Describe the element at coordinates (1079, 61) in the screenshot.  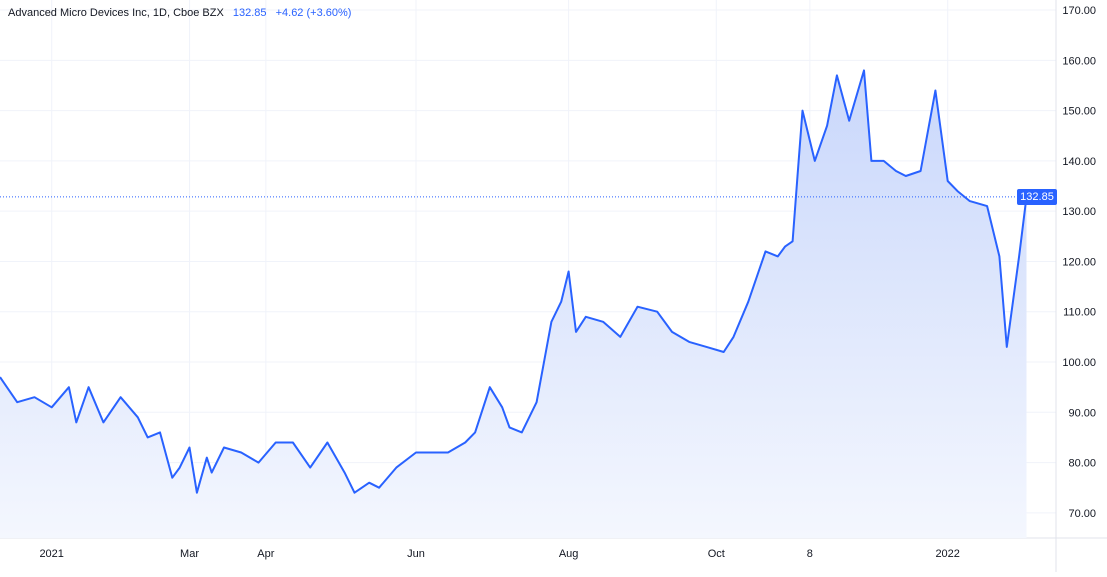
I see `y-tick-label: 160.00` at that location.